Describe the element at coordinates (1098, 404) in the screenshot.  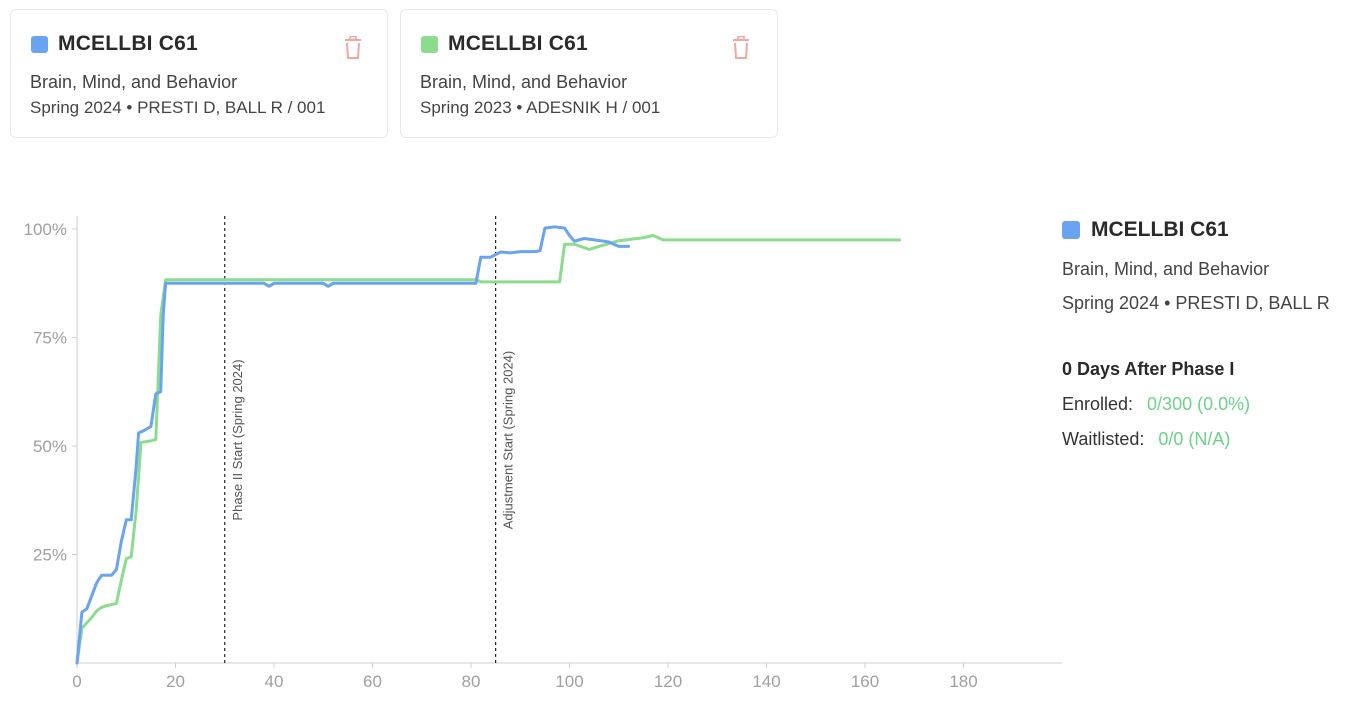
I see `enrolled-label: Enrolled:` at that location.